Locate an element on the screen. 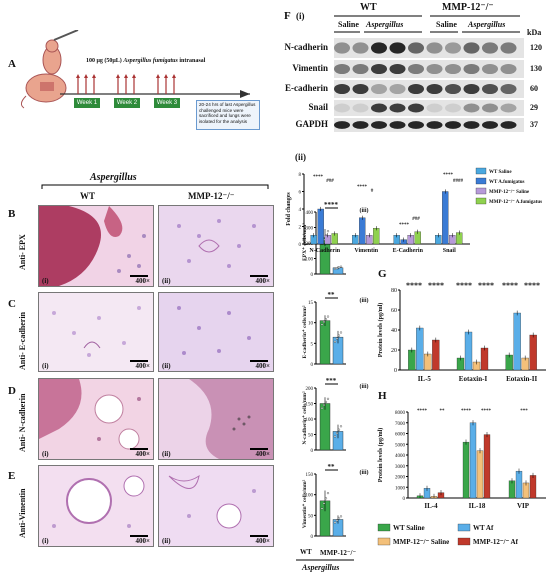 This screenshot has height=582, width=550. x-tick-label: Vimentin is located at coordinates (366, 251).